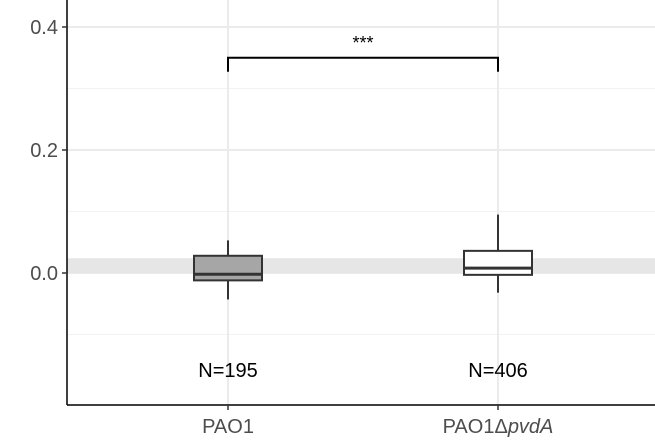 The image size is (655, 441). Describe the element at coordinates (475, 427) in the screenshot. I see `x-tick-label-main: PAO1Δ` at that location.